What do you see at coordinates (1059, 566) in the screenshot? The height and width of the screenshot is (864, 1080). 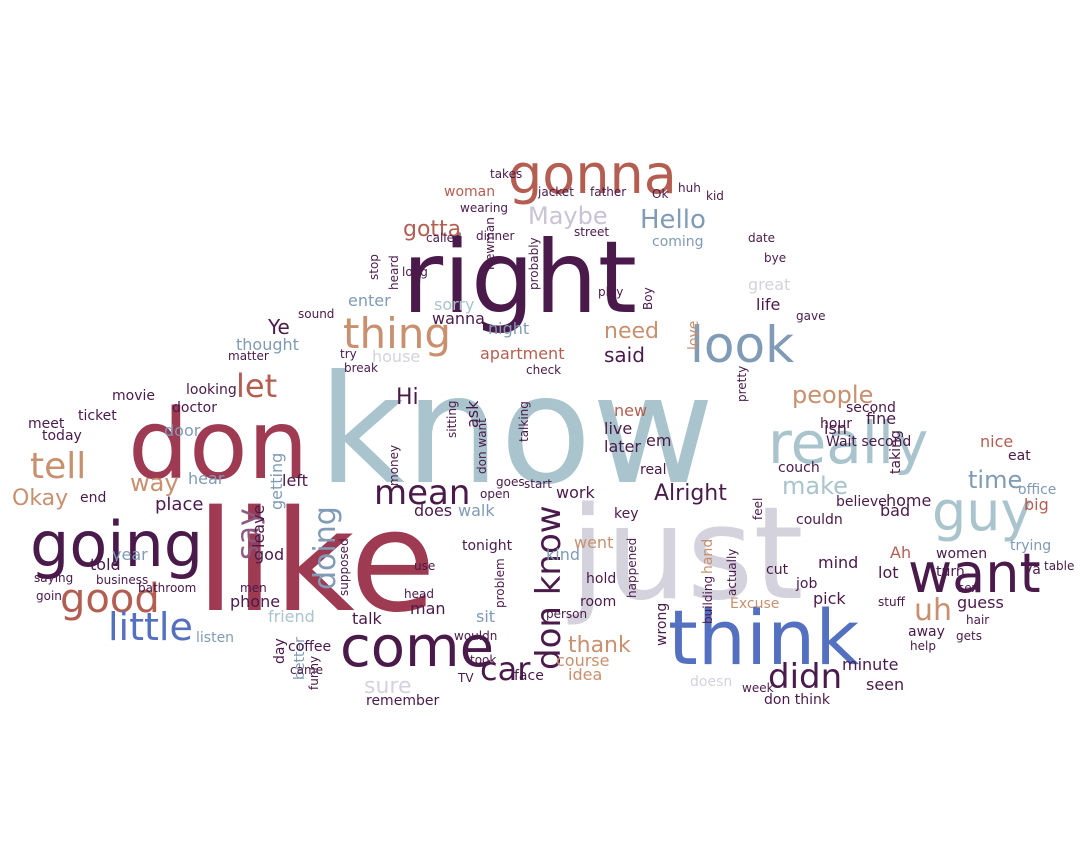 I see `word-table: table` at bounding box center [1059, 566].